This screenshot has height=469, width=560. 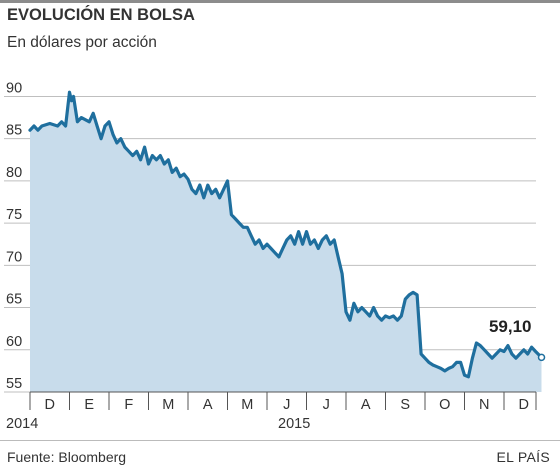 I want to click on year-label: 2014, so click(x=22, y=424).